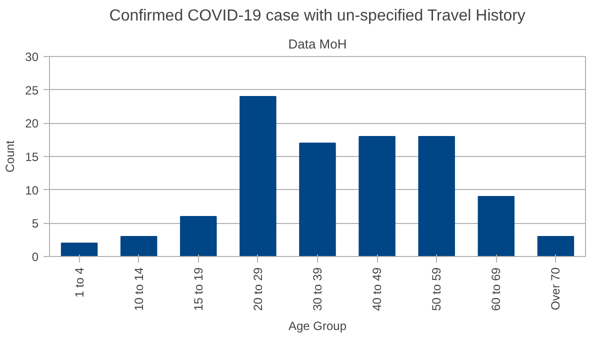  I want to click on y-tick-label: 20, so click(32, 123).